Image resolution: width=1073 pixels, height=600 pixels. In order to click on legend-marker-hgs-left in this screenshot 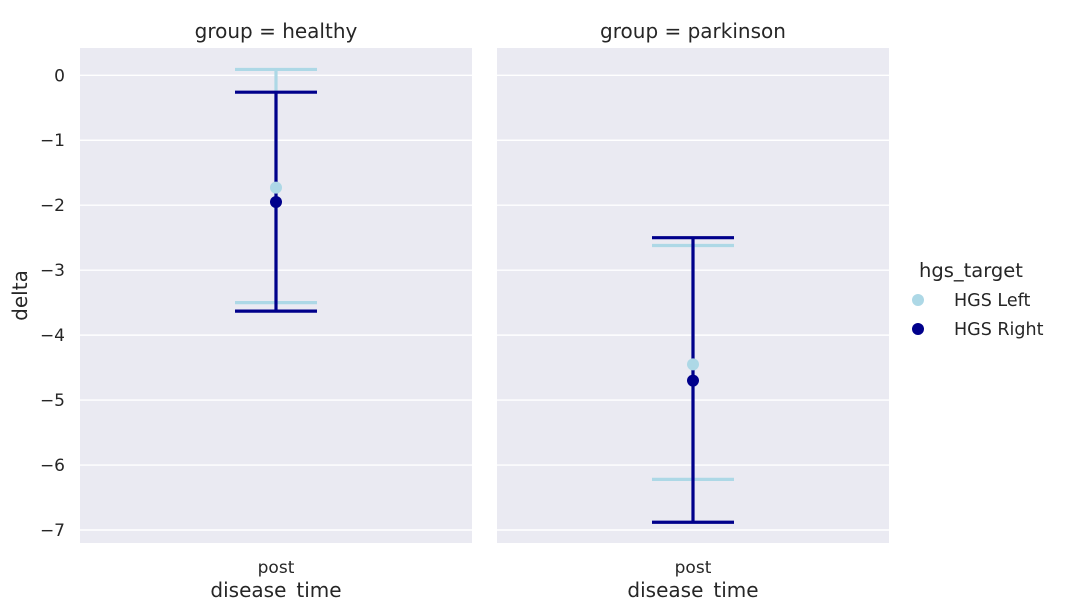, I will do `click(918, 300)`.